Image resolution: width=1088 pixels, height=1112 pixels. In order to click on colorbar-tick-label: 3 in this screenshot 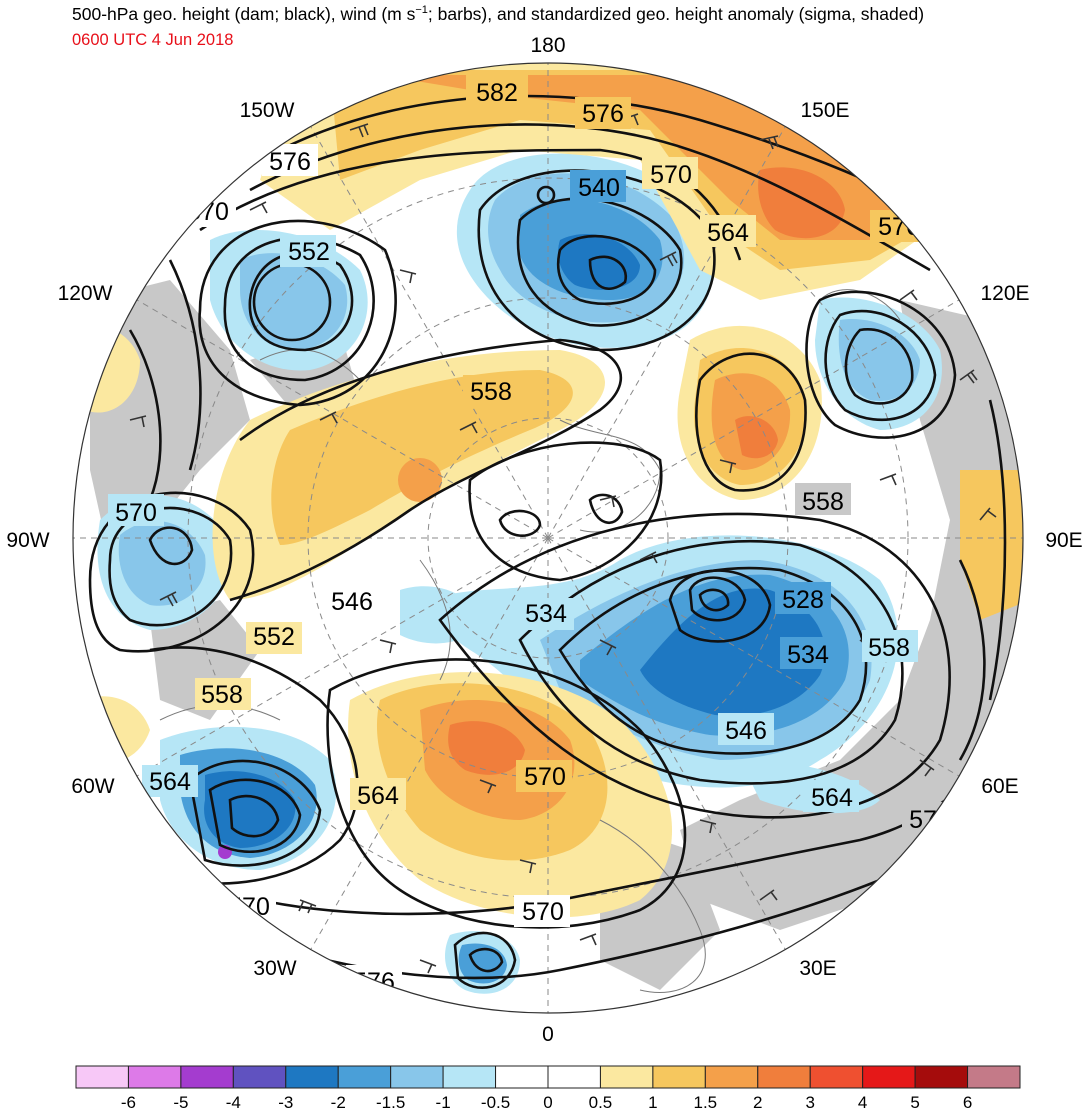, I will do `click(809, 1102)`.